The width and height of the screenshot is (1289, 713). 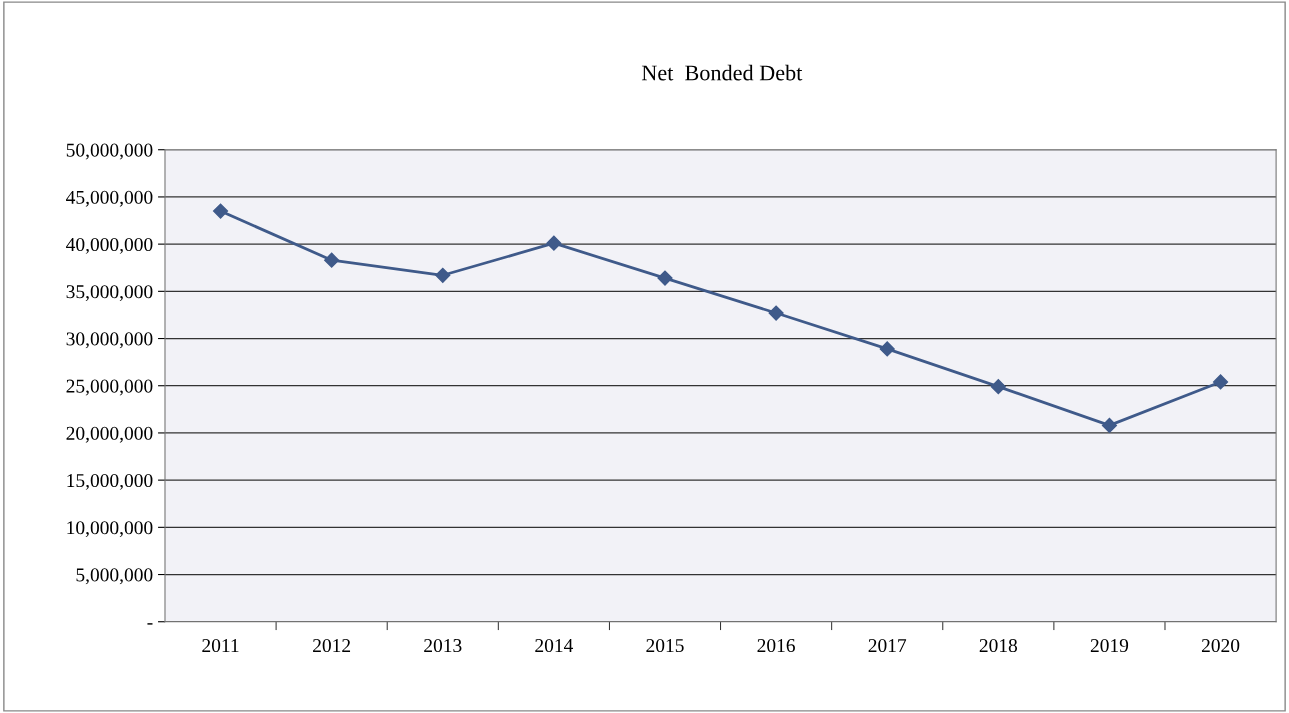 What do you see at coordinates (332, 645) in the screenshot?
I see `x-tick-label: 2012` at bounding box center [332, 645].